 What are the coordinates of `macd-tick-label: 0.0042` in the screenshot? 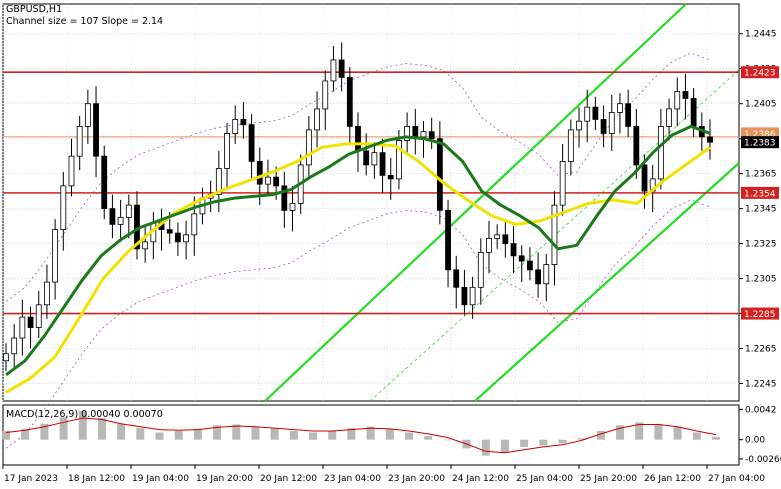 It's located at (761, 410).